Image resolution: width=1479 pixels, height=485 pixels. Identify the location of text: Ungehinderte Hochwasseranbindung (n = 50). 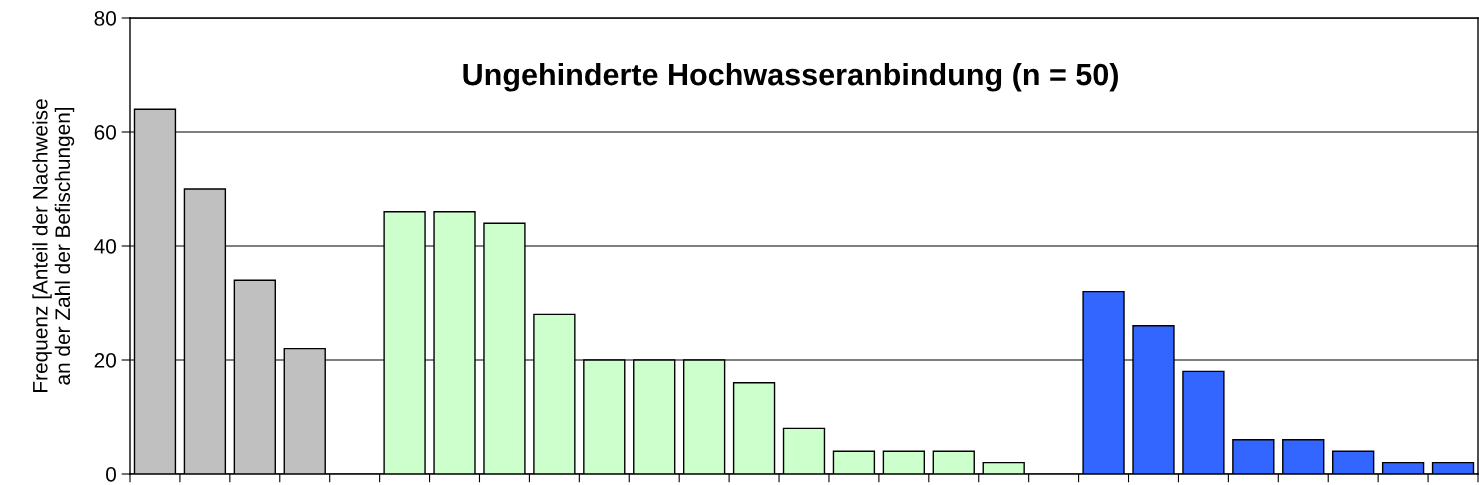
(790, 77).